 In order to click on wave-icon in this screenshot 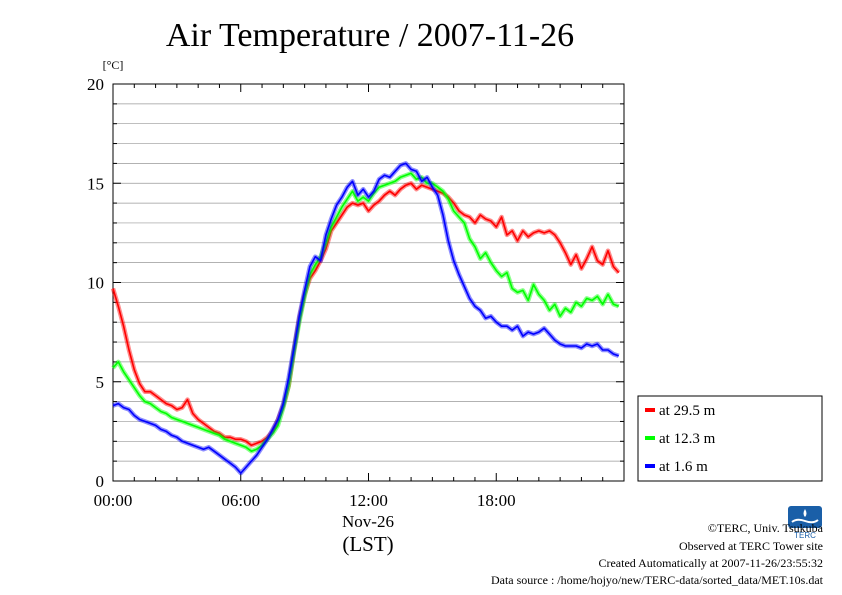, I will do `click(805, 521)`.